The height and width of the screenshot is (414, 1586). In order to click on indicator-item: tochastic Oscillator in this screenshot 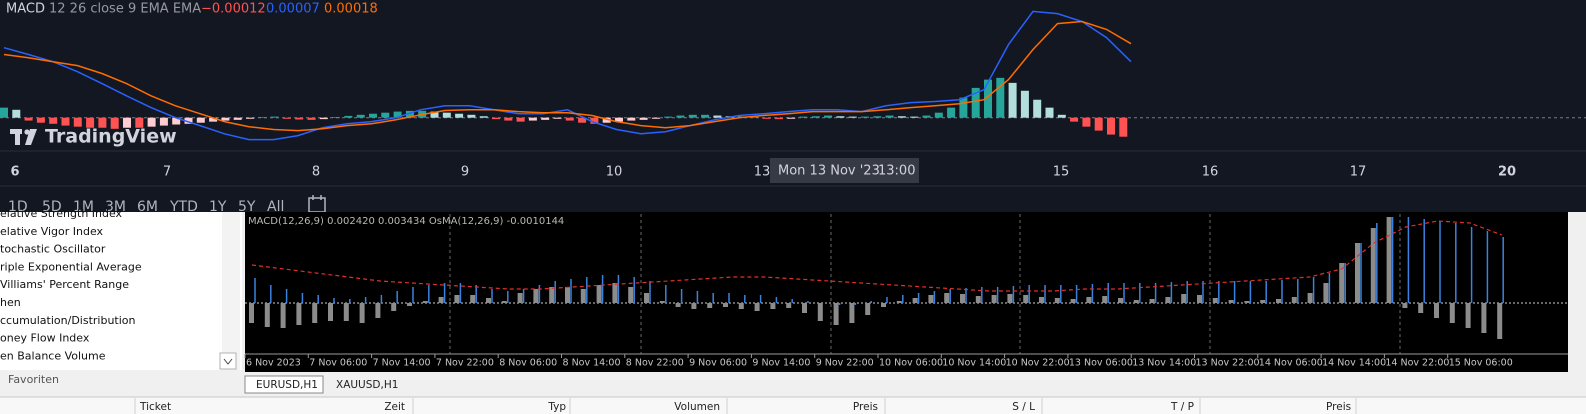, I will do `click(53, 249)`.